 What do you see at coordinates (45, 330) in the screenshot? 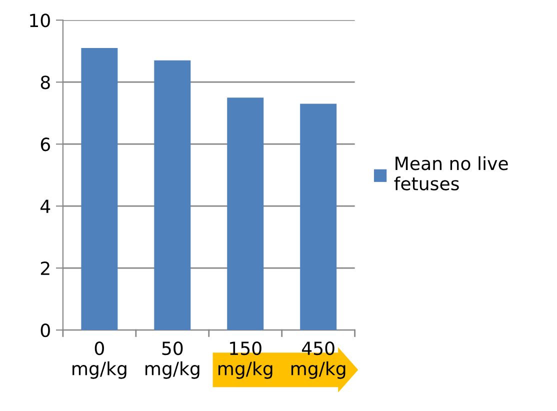
I see `y-tick-label: 0` at bounding box center [45, 330].